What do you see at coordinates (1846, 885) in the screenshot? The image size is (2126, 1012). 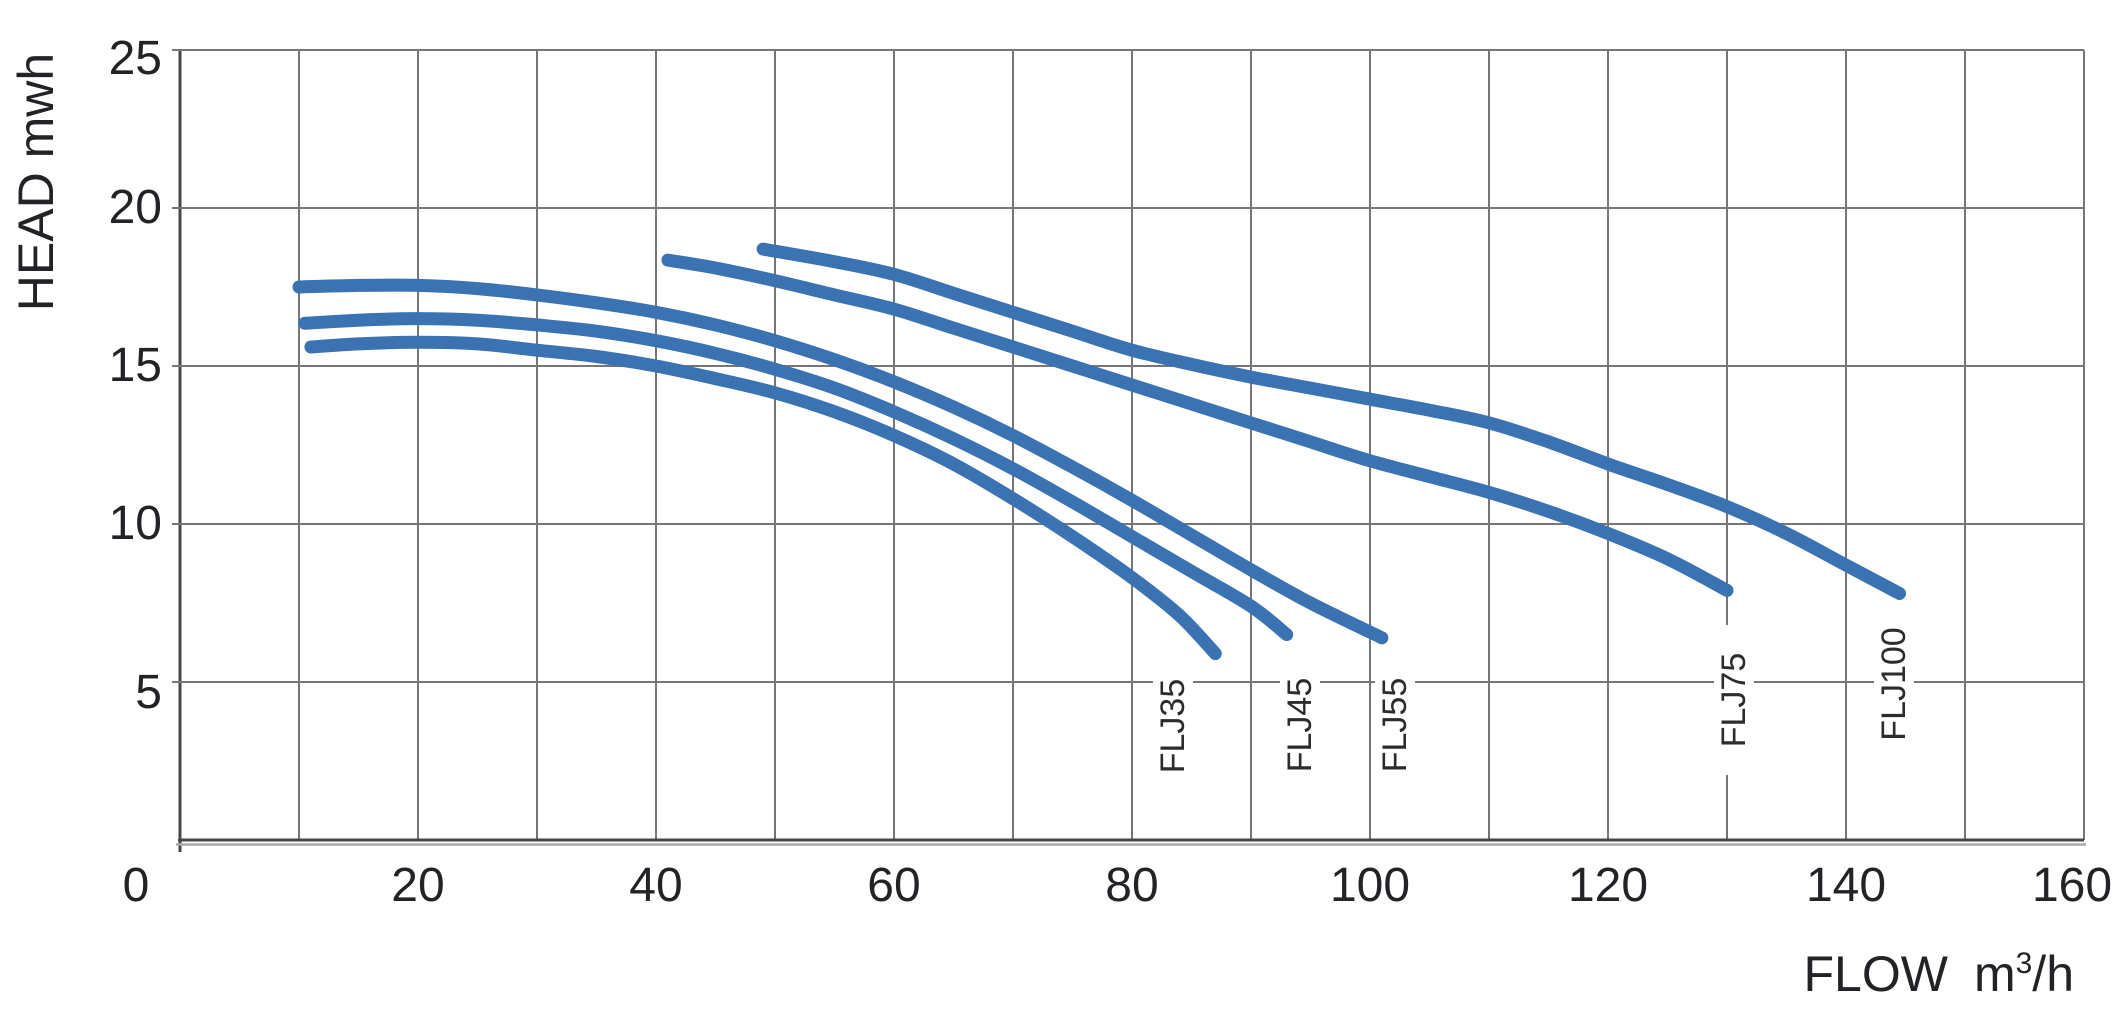 I see `x-tick-140: 140` at bounding box center [1846, 885].